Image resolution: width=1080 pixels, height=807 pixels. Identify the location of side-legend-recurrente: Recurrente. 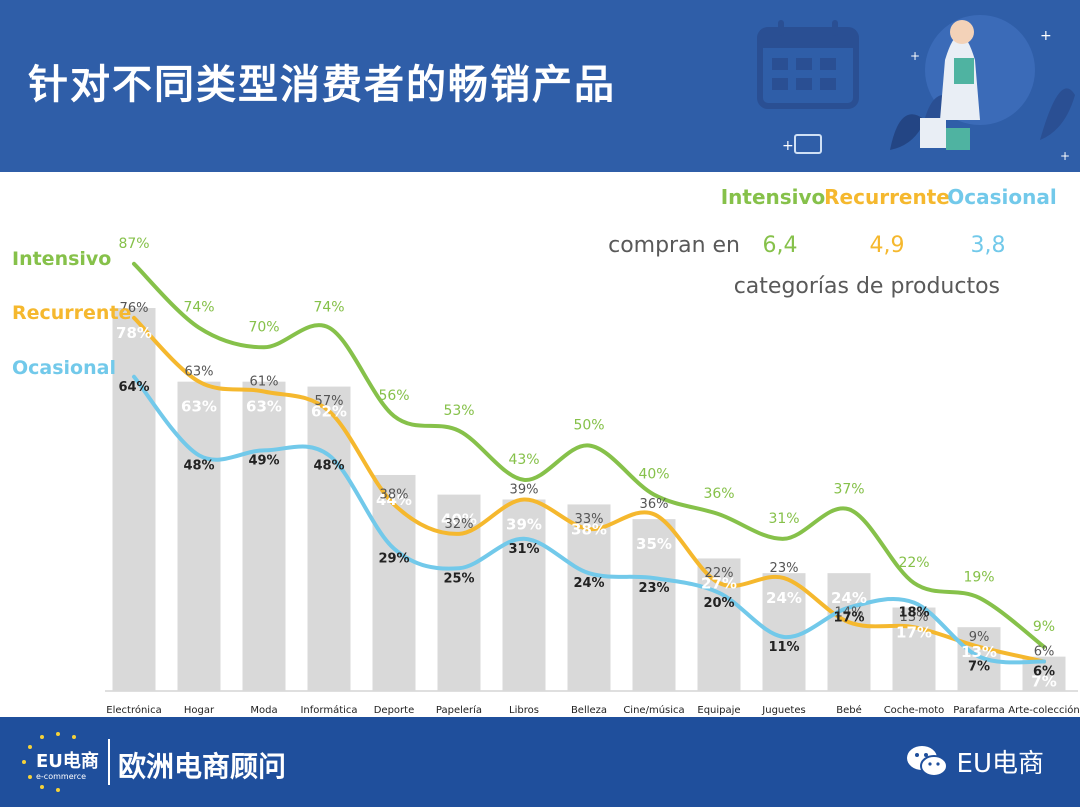
(71, 313).